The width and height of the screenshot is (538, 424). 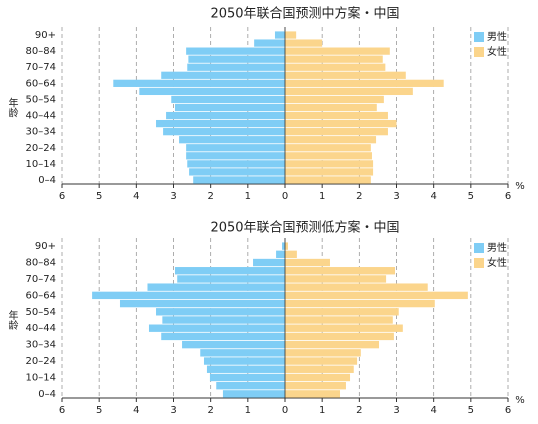 What do you see at coordinates (41, 67) in the screenshot?
I see `y-tick-label: 70–74` at bounding box center [41, 67].